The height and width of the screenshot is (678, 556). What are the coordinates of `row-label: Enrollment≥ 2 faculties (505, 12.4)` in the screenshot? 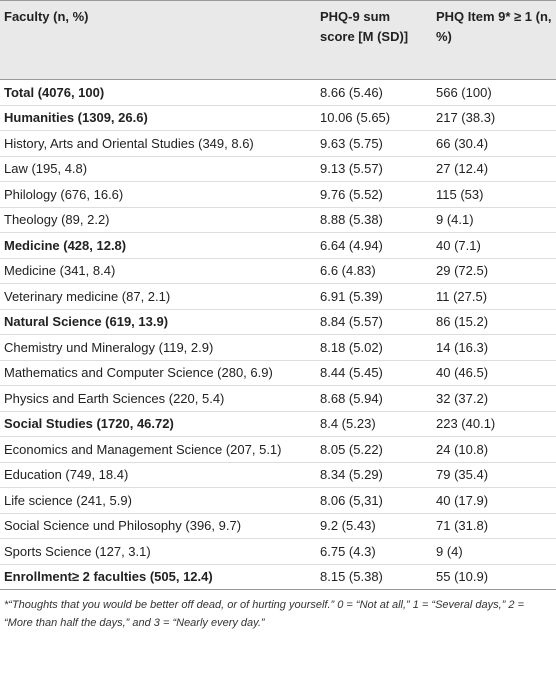 It's located at (158, 577).